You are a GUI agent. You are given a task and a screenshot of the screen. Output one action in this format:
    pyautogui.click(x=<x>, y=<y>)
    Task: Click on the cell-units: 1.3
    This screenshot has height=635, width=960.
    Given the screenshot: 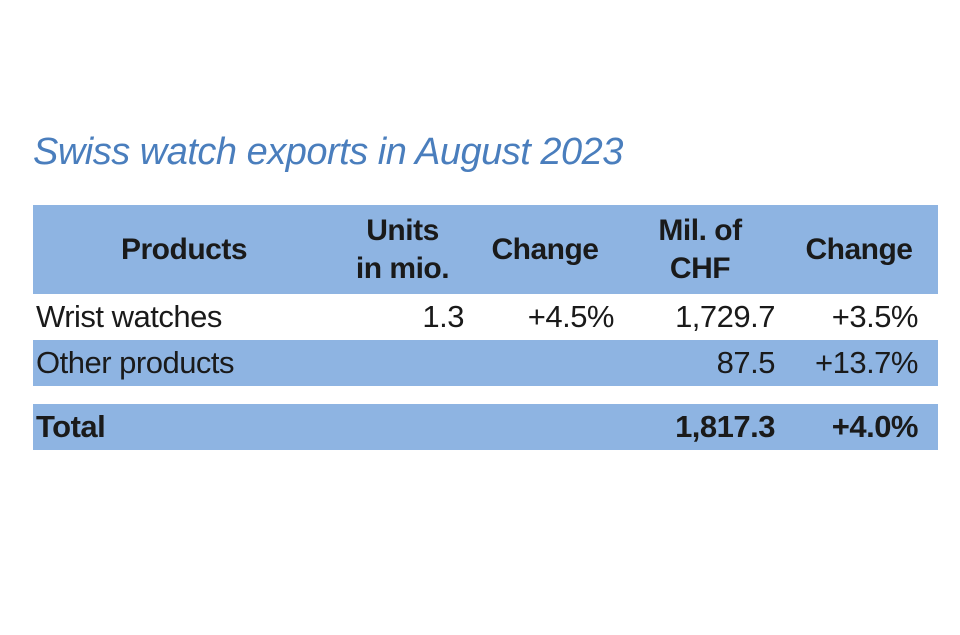 What is the action you would take?
    pyautogui.click(x=443, y=316)
    